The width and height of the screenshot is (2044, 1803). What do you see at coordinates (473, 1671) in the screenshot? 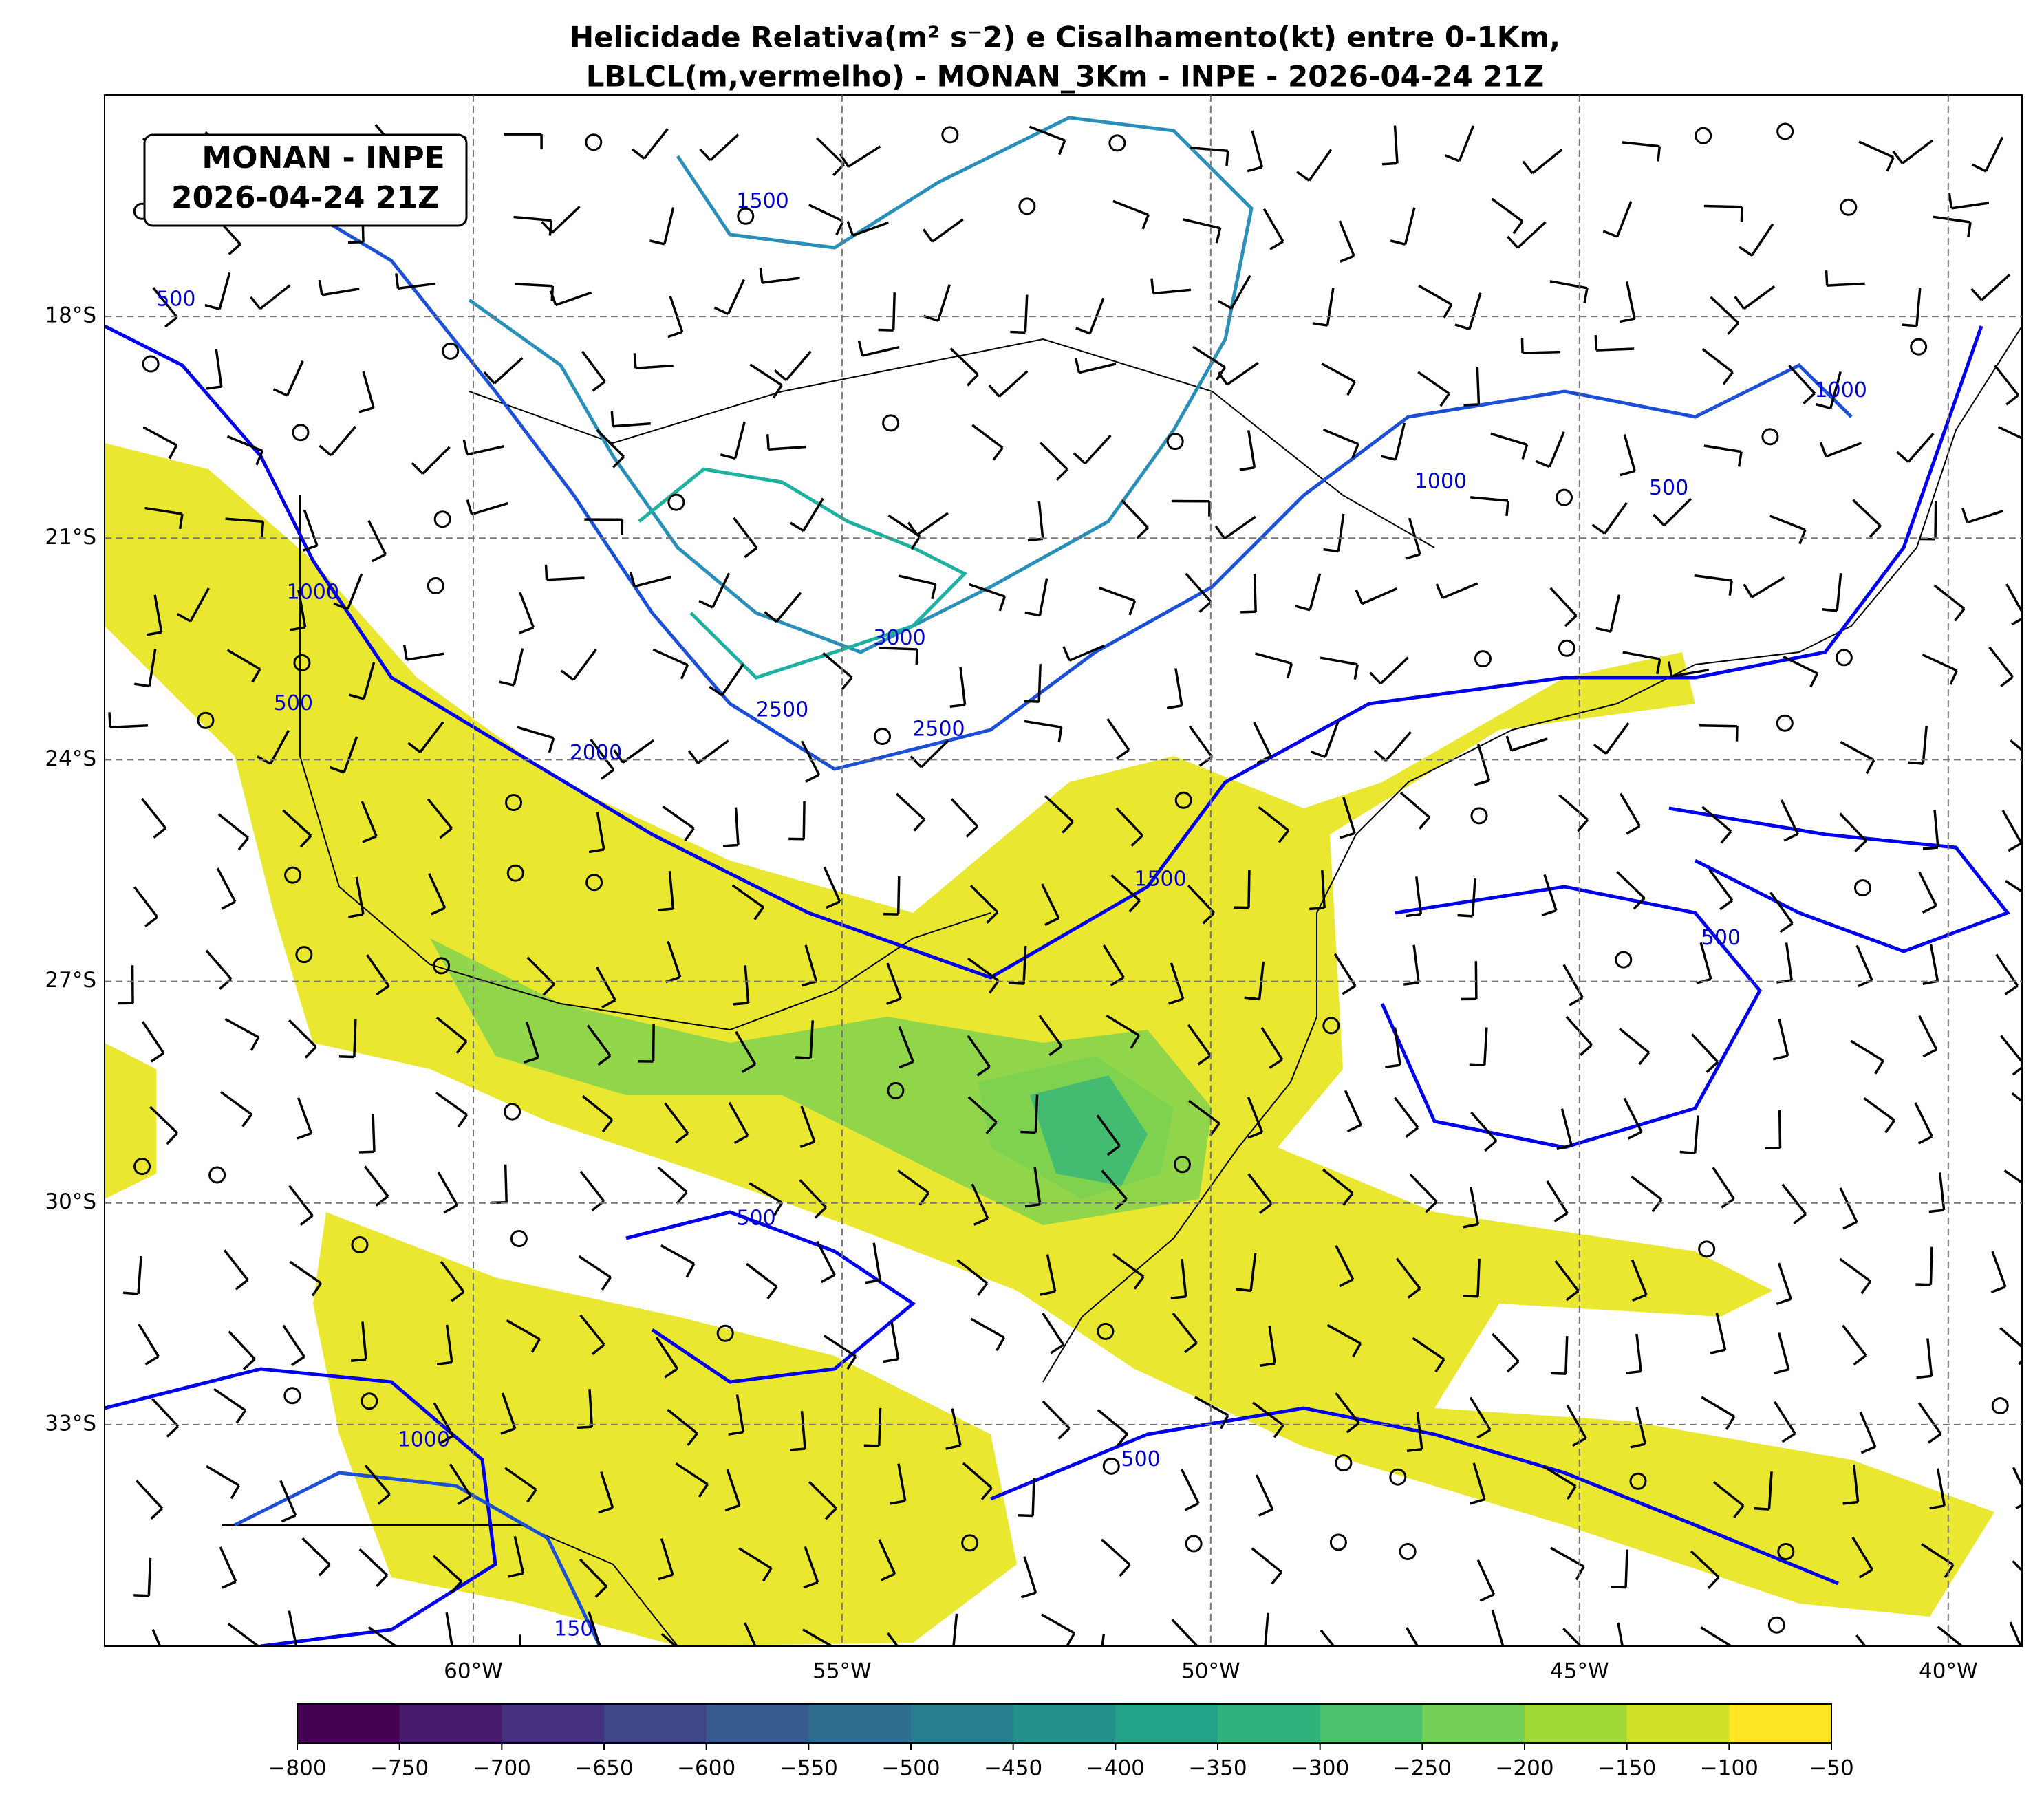
I see `x-tick-label: 60°W` at bounding box center [473, 1671].